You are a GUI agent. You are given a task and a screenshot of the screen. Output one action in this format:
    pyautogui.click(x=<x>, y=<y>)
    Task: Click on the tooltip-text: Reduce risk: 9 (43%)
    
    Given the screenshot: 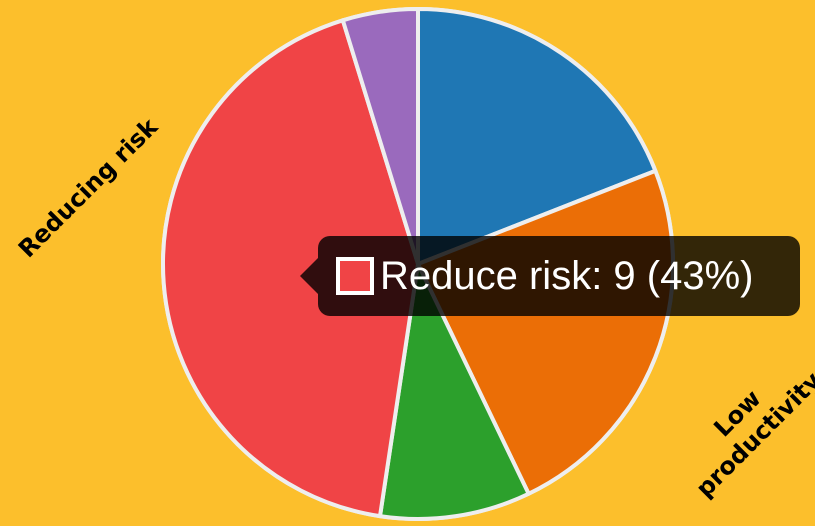 What is the action you would take?
    pyautogui.click(x=567, y=275)
    